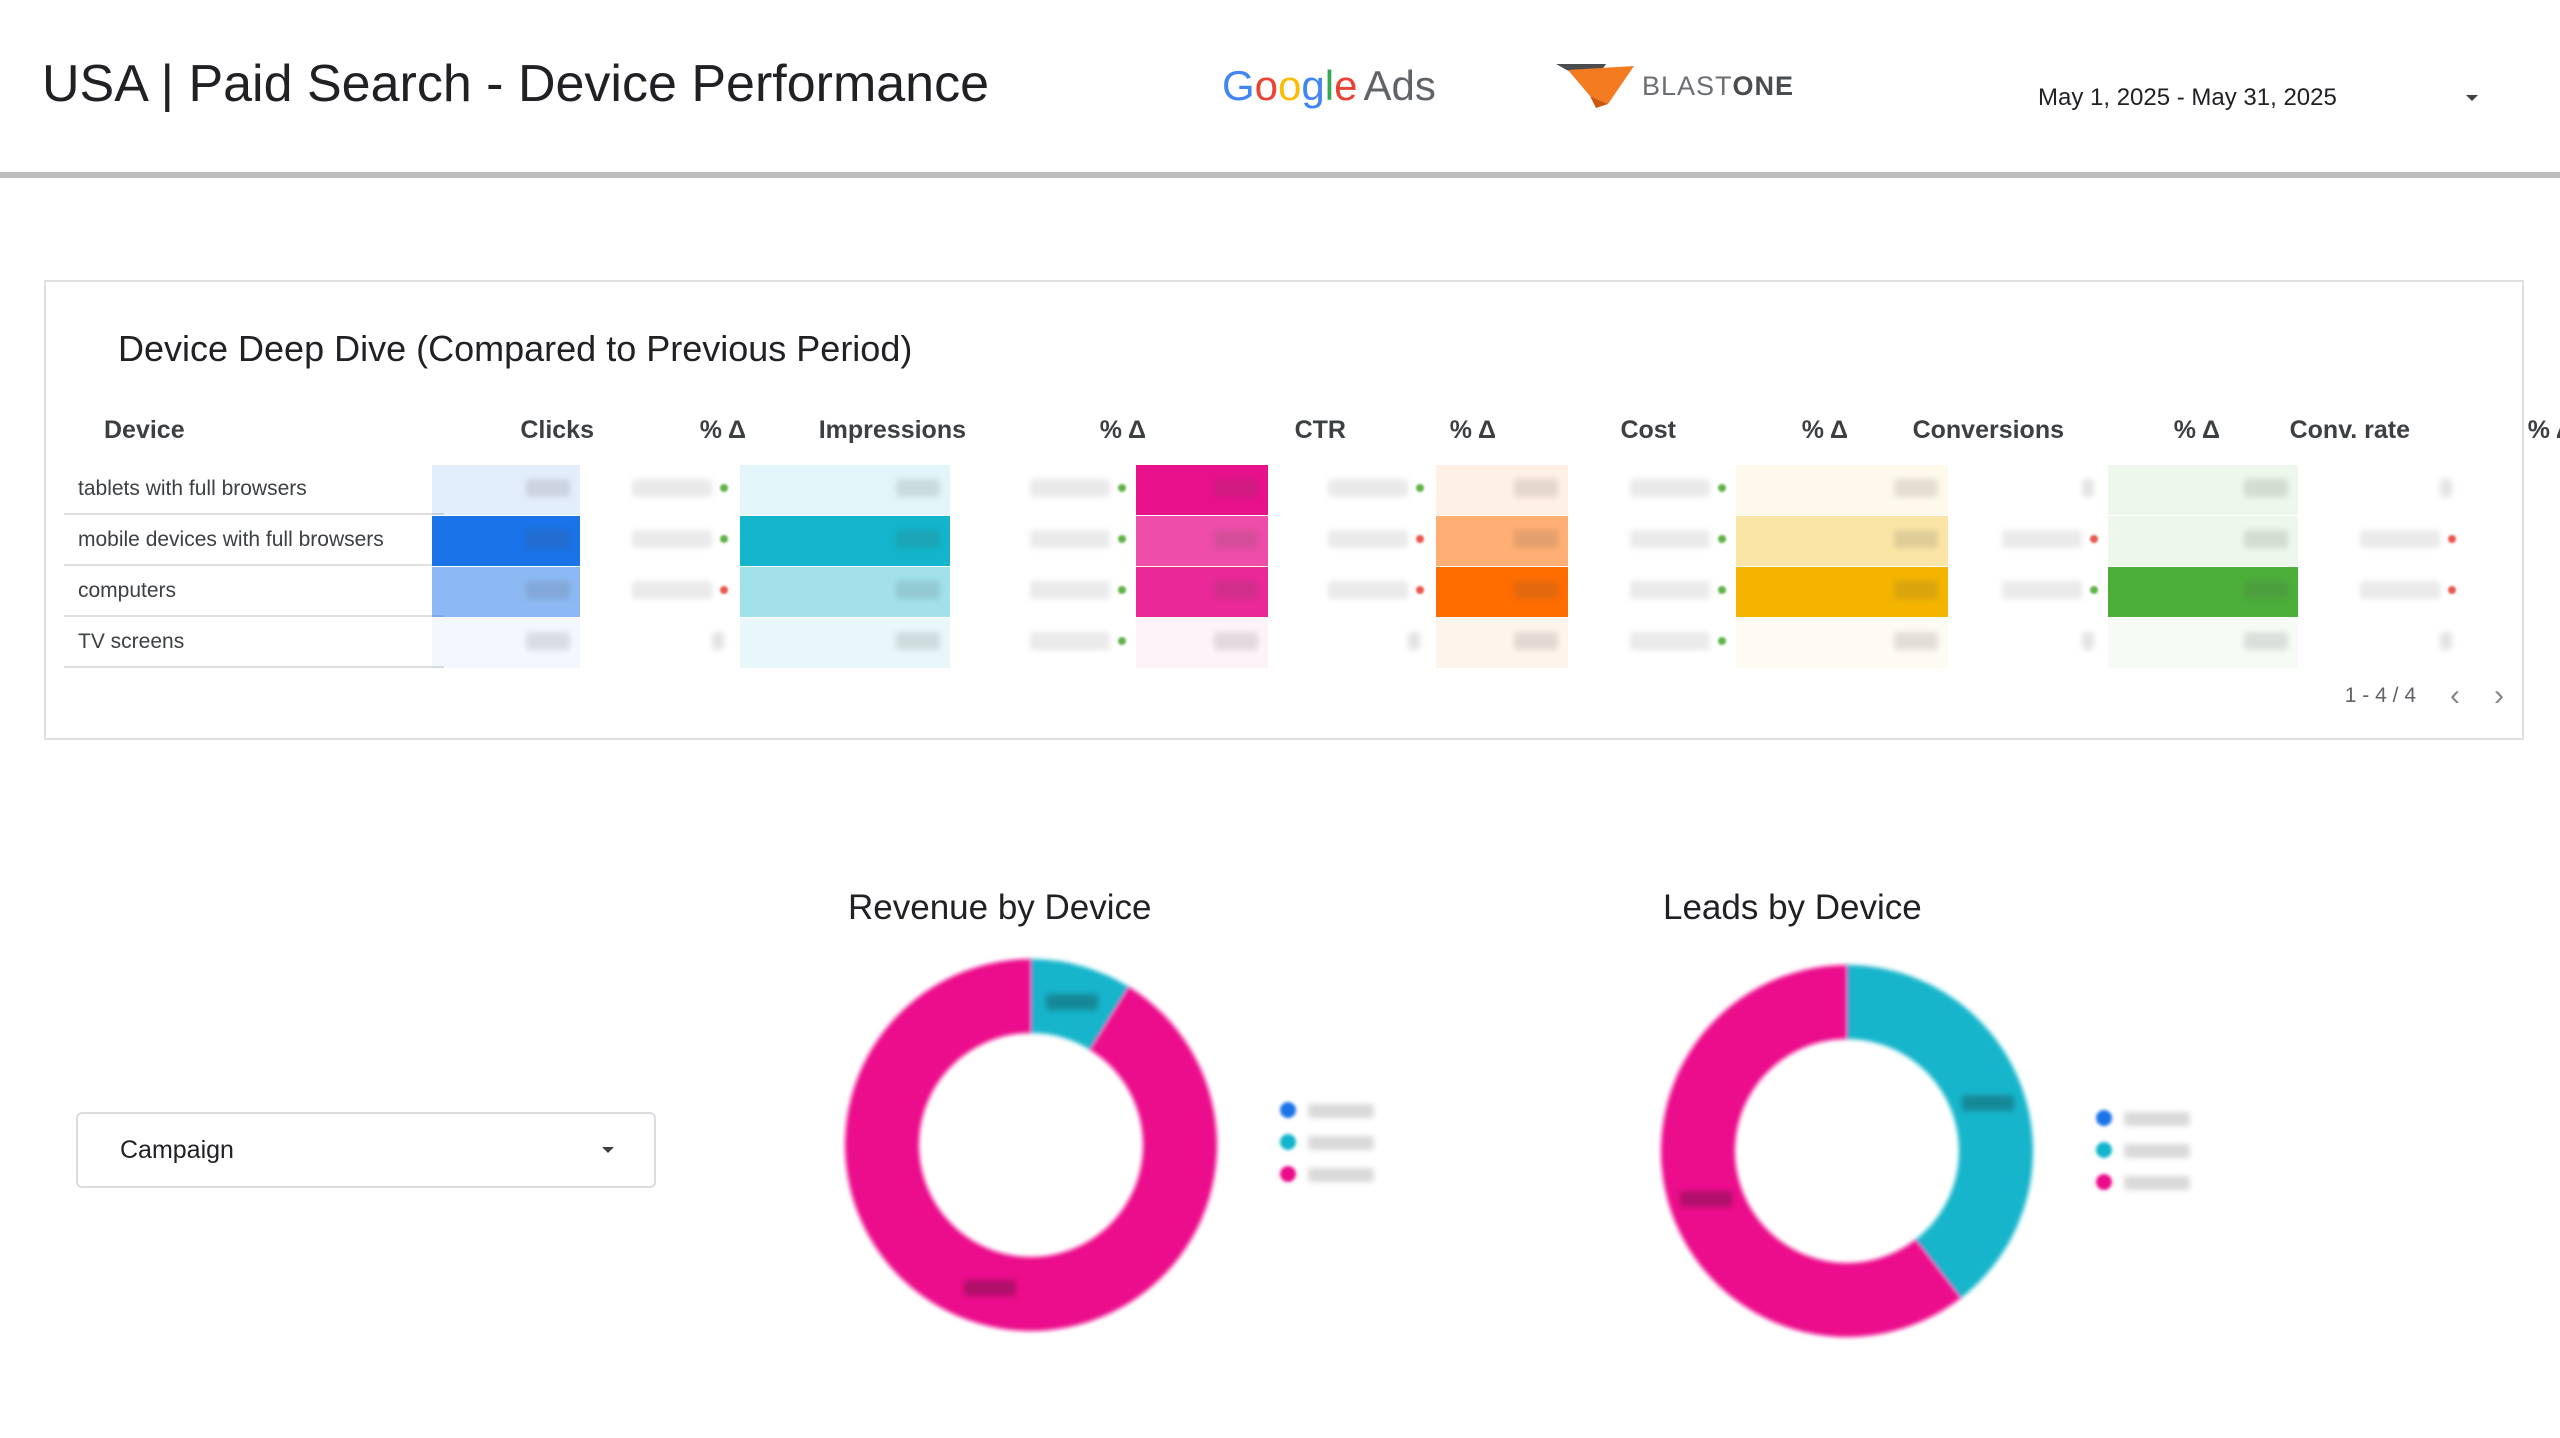 Image resolution: width=2560 pixels, height=1438 pixels. What do you see at coordinates (1289, 85) in the screenshot?
I see `google-wordmark: Google` at bounding box center [1289, 85].